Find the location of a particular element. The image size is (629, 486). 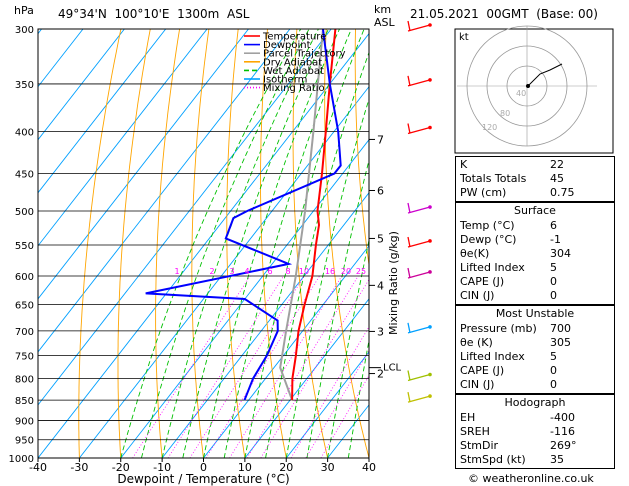

pressure-tick-label: 450 is located at coordinates (24, 174).